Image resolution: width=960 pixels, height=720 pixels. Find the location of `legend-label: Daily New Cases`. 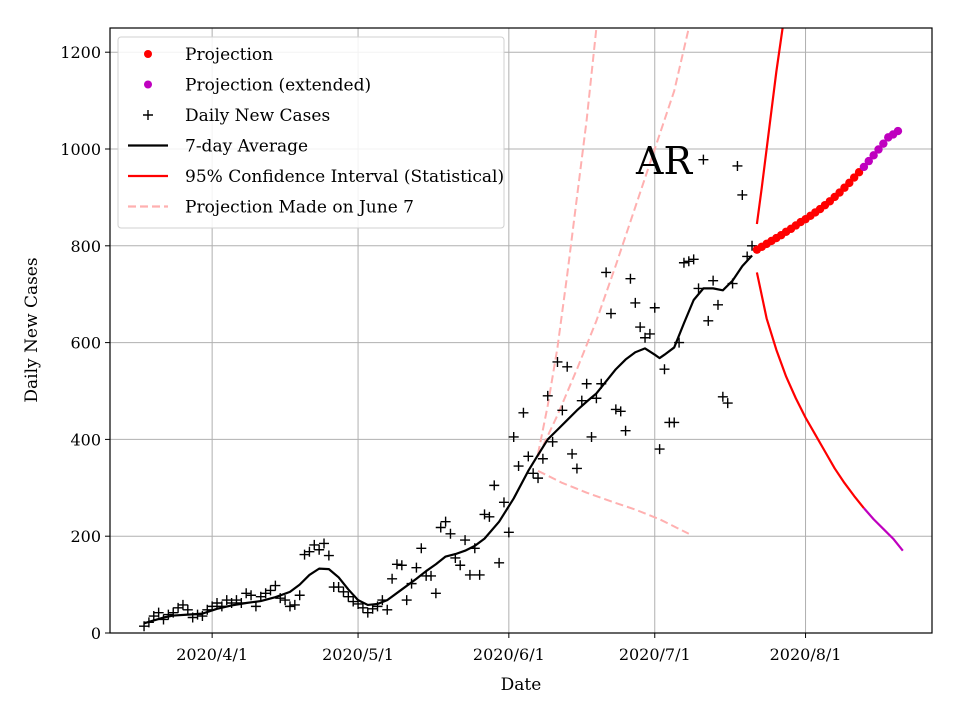

legend-label: Daily New Cases is located at coordinates (257, 116).